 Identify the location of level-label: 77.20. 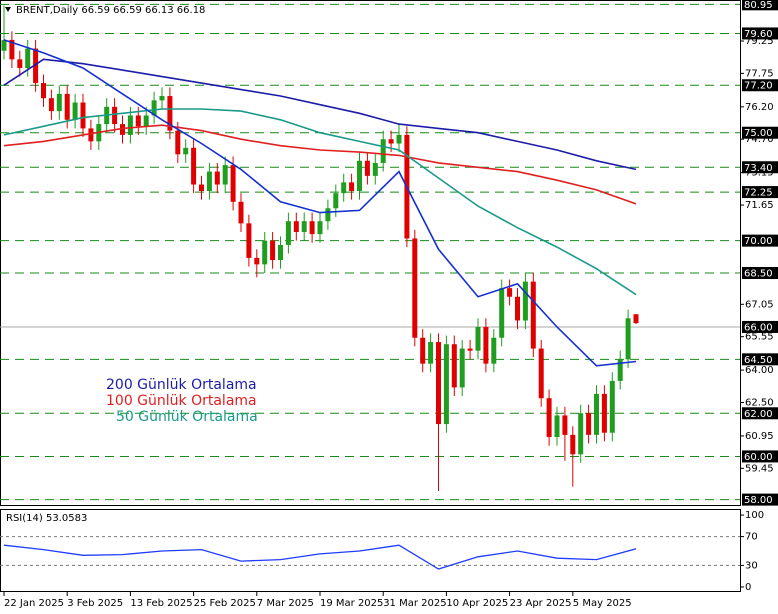
(758, 86).